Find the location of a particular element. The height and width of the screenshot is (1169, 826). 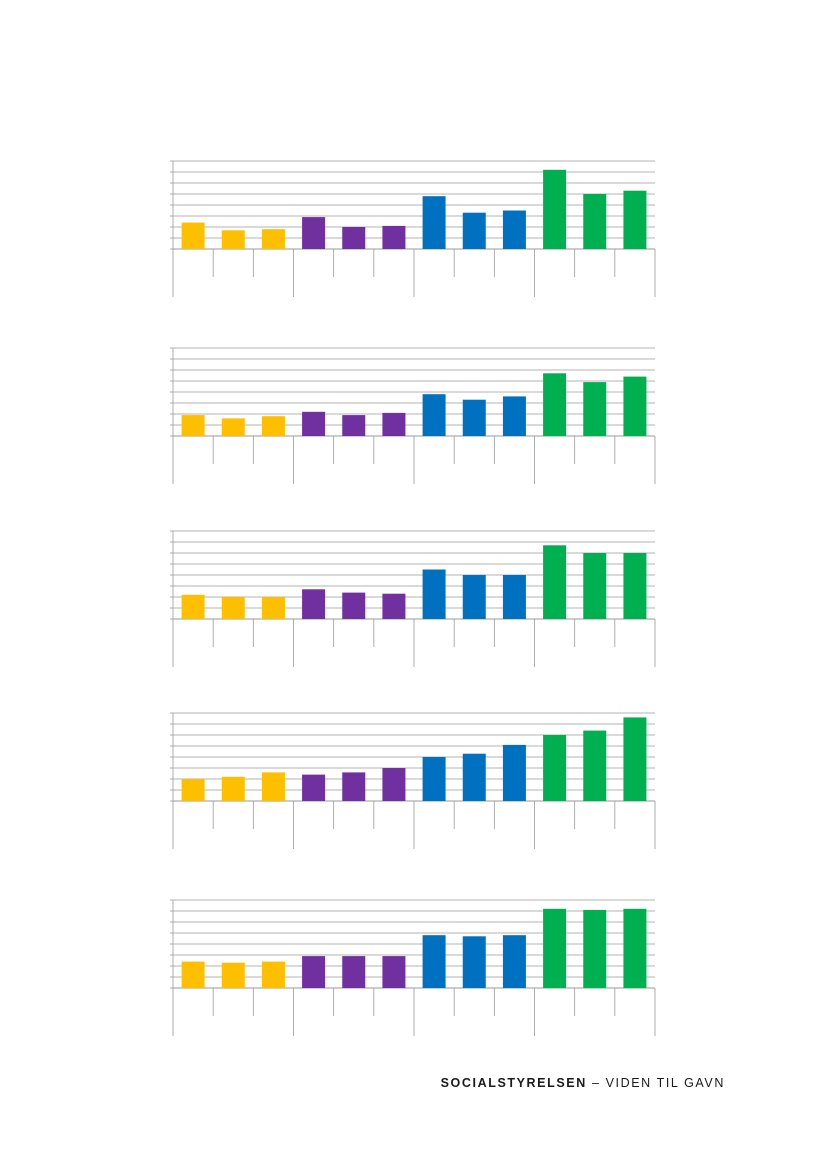

footer-tagline: – VIDEN TIL GAVN is located at coordinates (655, 1083).